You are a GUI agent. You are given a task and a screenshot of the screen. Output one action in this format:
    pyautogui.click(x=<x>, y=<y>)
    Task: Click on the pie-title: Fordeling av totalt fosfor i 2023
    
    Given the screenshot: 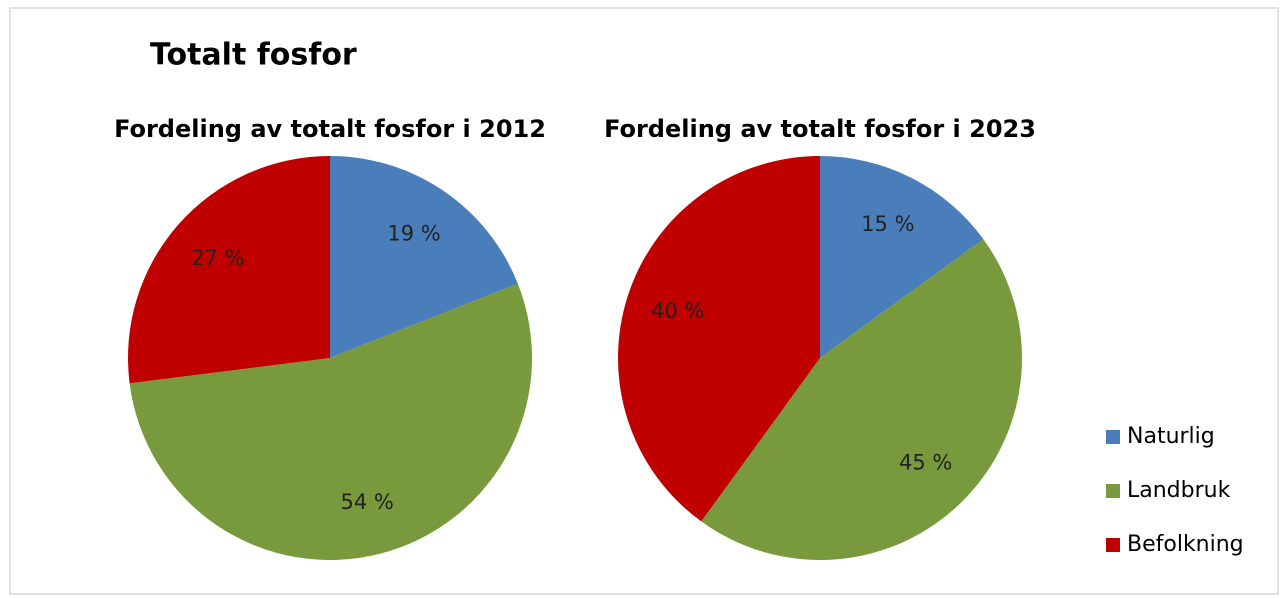 What is the action you would take?
    pyautogui.click(x=820, y=129)
    